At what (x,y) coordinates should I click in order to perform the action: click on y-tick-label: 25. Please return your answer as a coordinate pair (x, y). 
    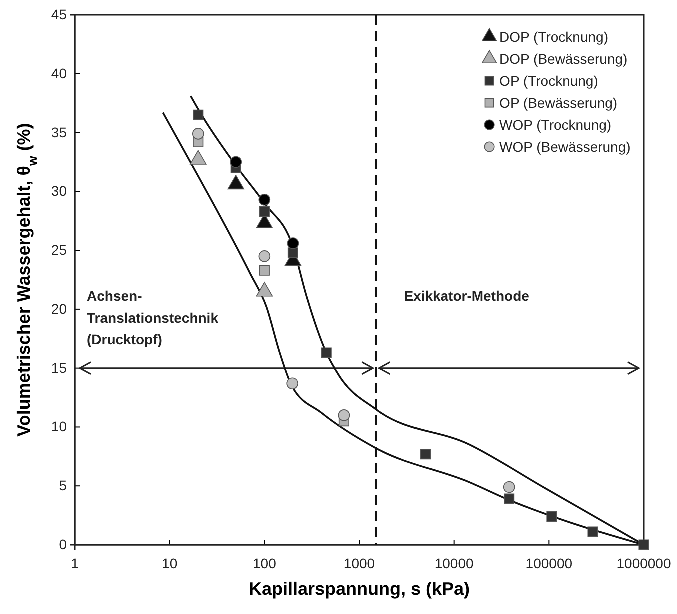
    Looking at the image, I should click on (59, 250).